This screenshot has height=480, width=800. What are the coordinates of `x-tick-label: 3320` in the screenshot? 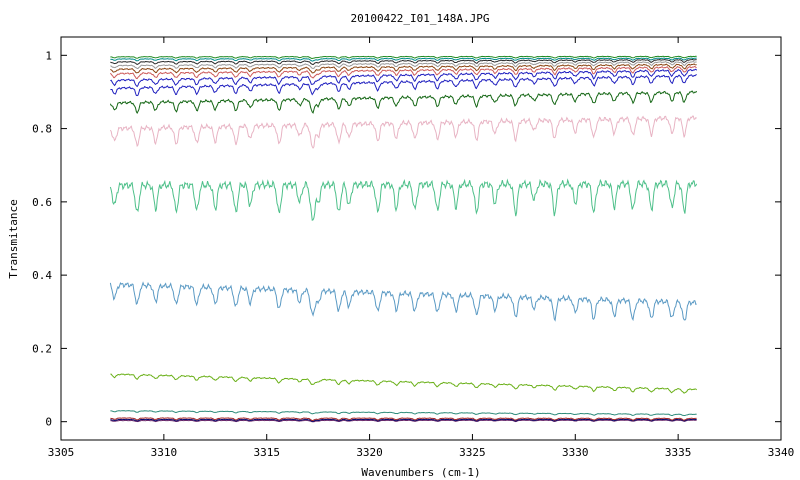 It's located at (369, 452).